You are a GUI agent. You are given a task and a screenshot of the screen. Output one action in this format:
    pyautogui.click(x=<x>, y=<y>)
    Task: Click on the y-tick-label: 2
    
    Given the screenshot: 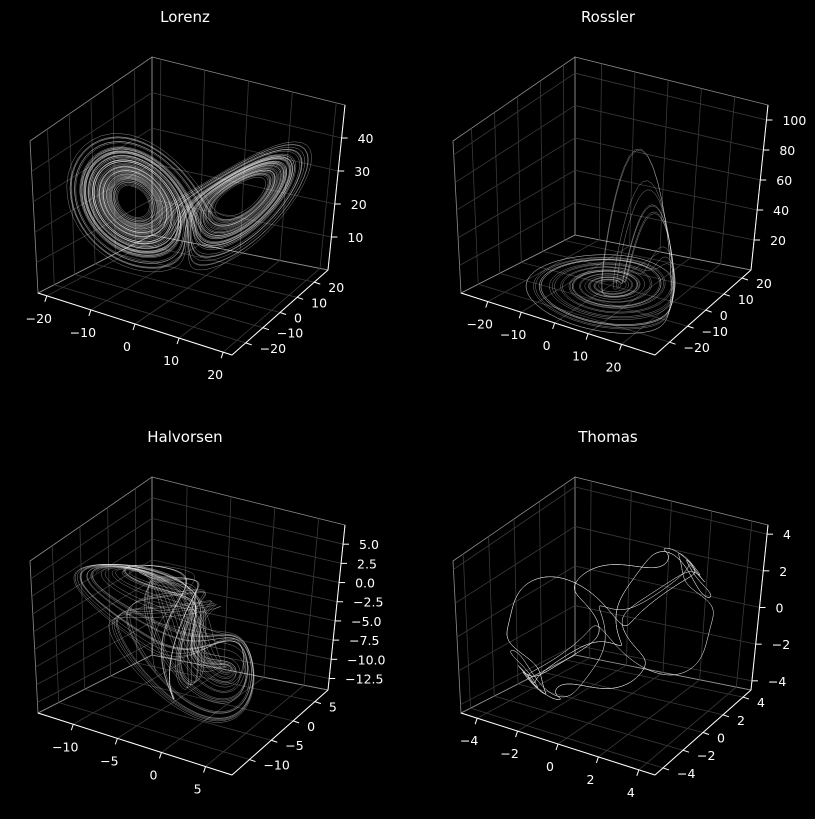 What is the action you would take?
    pyautogui.click(x=741, y=720)
    